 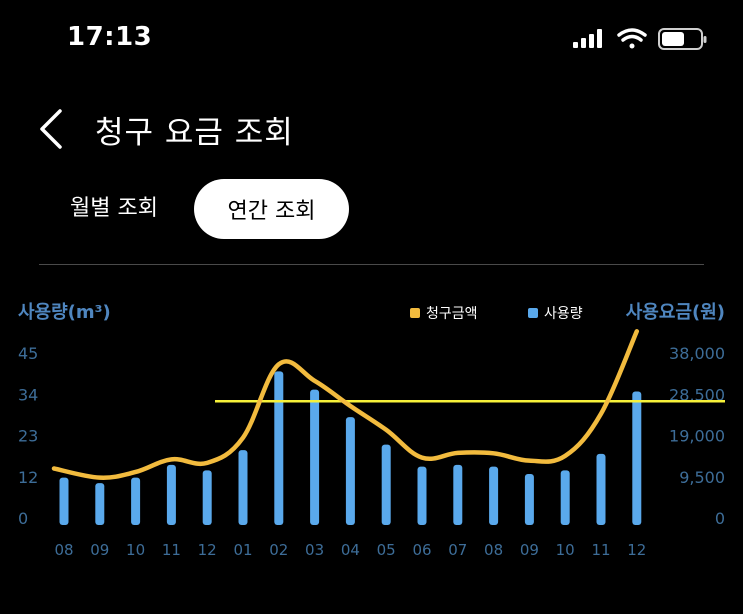 What do you see at coordinates (110, 37) in the screenshot?
I see `status-time: 17:13` at bounding box center [110, 37].